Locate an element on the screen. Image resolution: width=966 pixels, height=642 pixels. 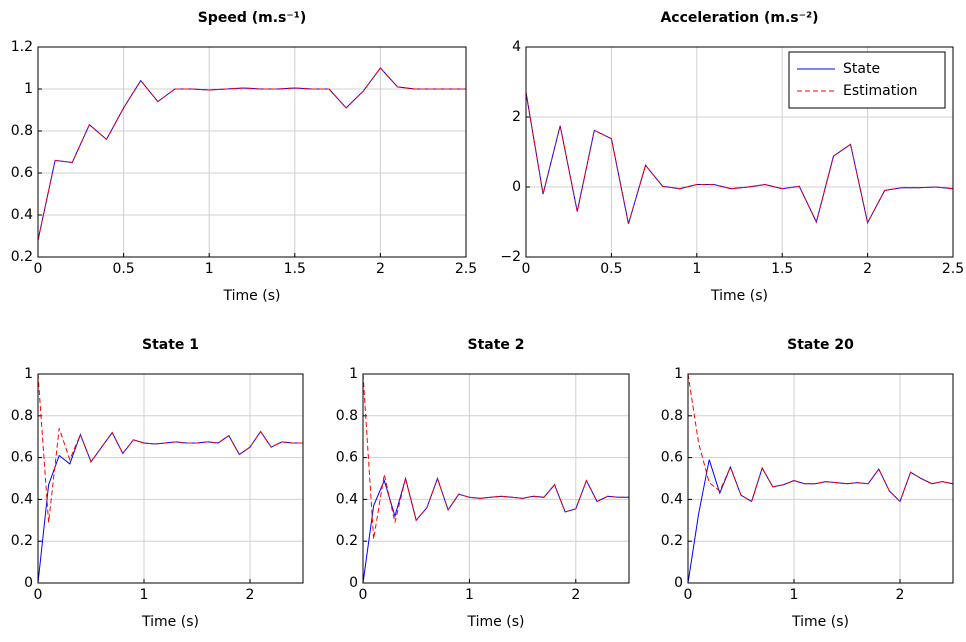
y-tick-label: −2 is located at coordinates (510, 257).